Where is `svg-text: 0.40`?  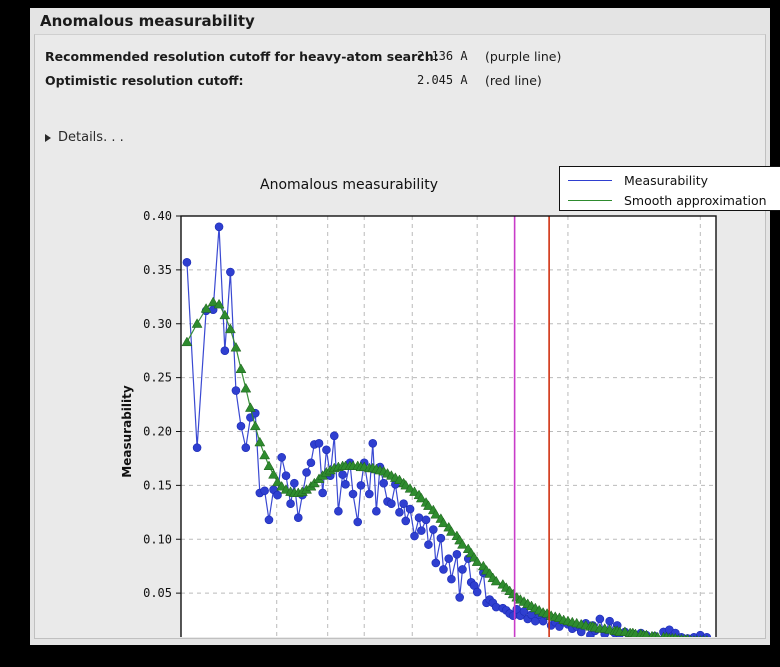 svg-text: 0.40 is located at coordinates (157, 216).